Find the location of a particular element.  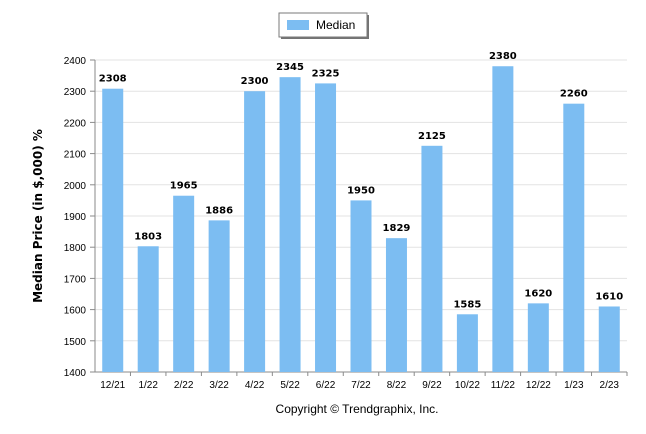

x-tick-label: 12/22 is located at coordinates (538, 385).